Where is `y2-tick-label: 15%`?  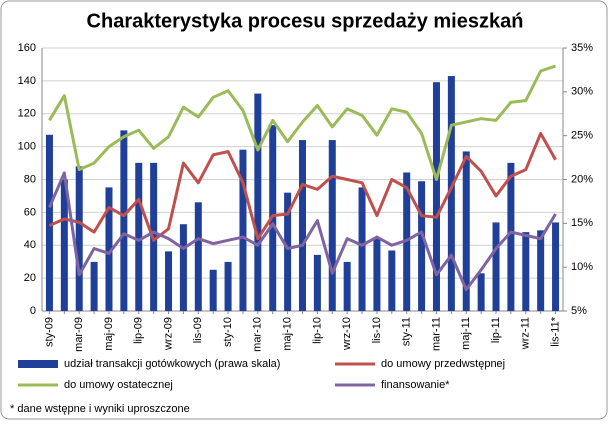 y2-tick-label: 15% is located at coordinates (582, 223).